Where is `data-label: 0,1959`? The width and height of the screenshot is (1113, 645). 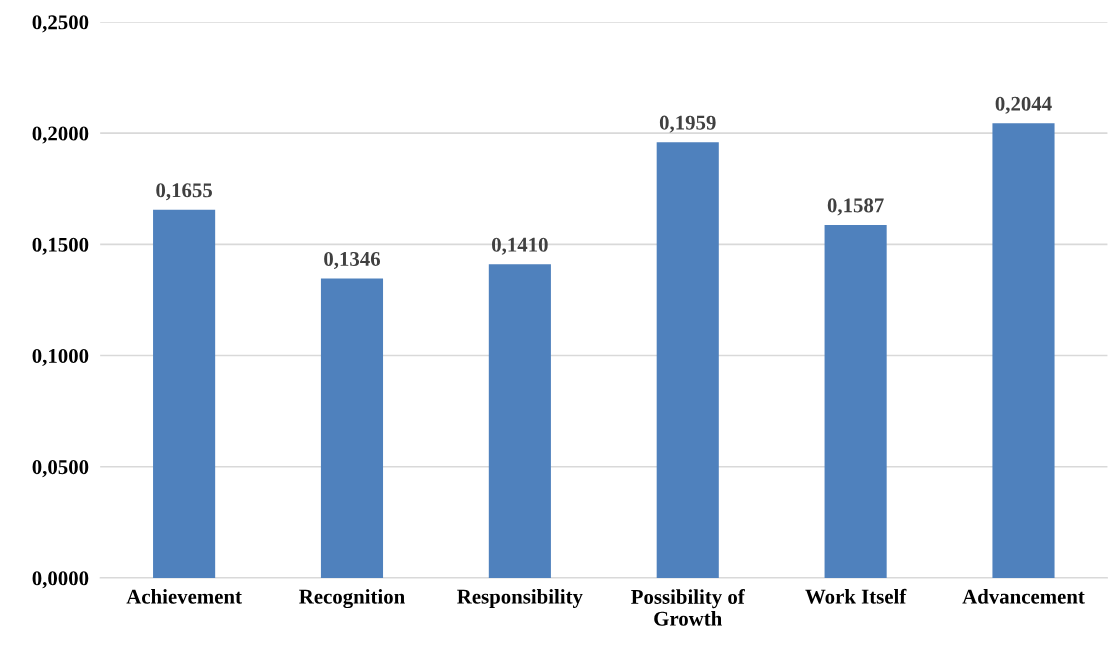 data-label: 0,1959 is located at coordinates (687, 124).